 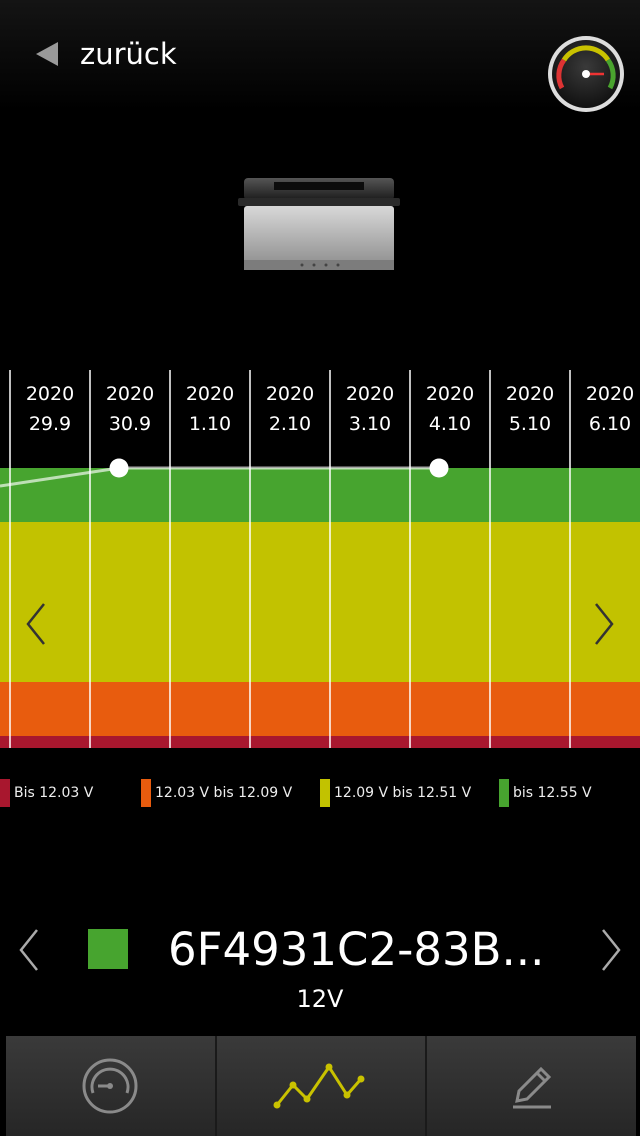 I want to click on tab-gauge, so click(x=111, y=1086).